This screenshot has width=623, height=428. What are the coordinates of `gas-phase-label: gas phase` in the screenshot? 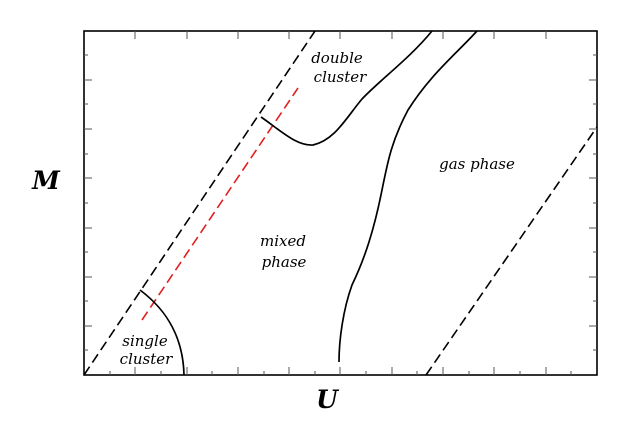 It's located at (477, 164).